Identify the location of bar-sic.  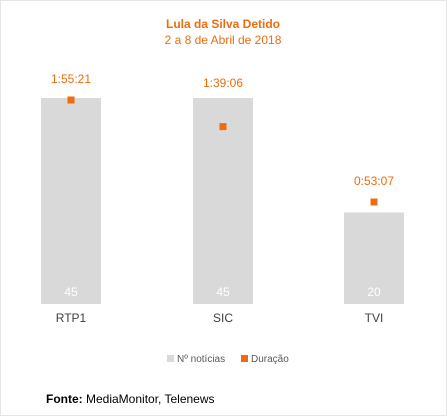
(223, 201).